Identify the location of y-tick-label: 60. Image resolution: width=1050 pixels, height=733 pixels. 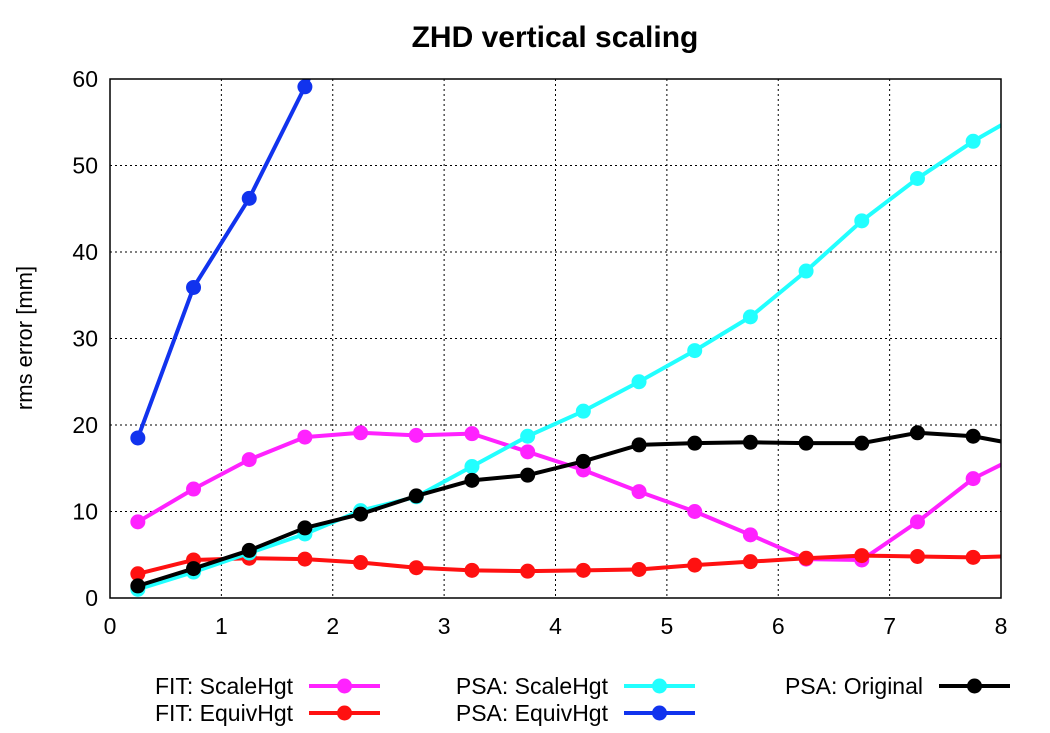
(85, 79).